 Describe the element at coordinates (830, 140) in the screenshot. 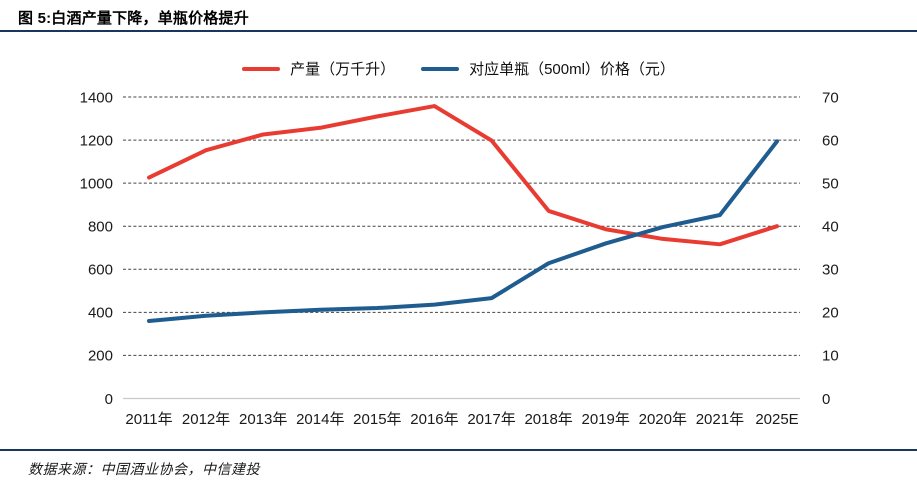

I see `y-axis-tick-right: 60` at that location.